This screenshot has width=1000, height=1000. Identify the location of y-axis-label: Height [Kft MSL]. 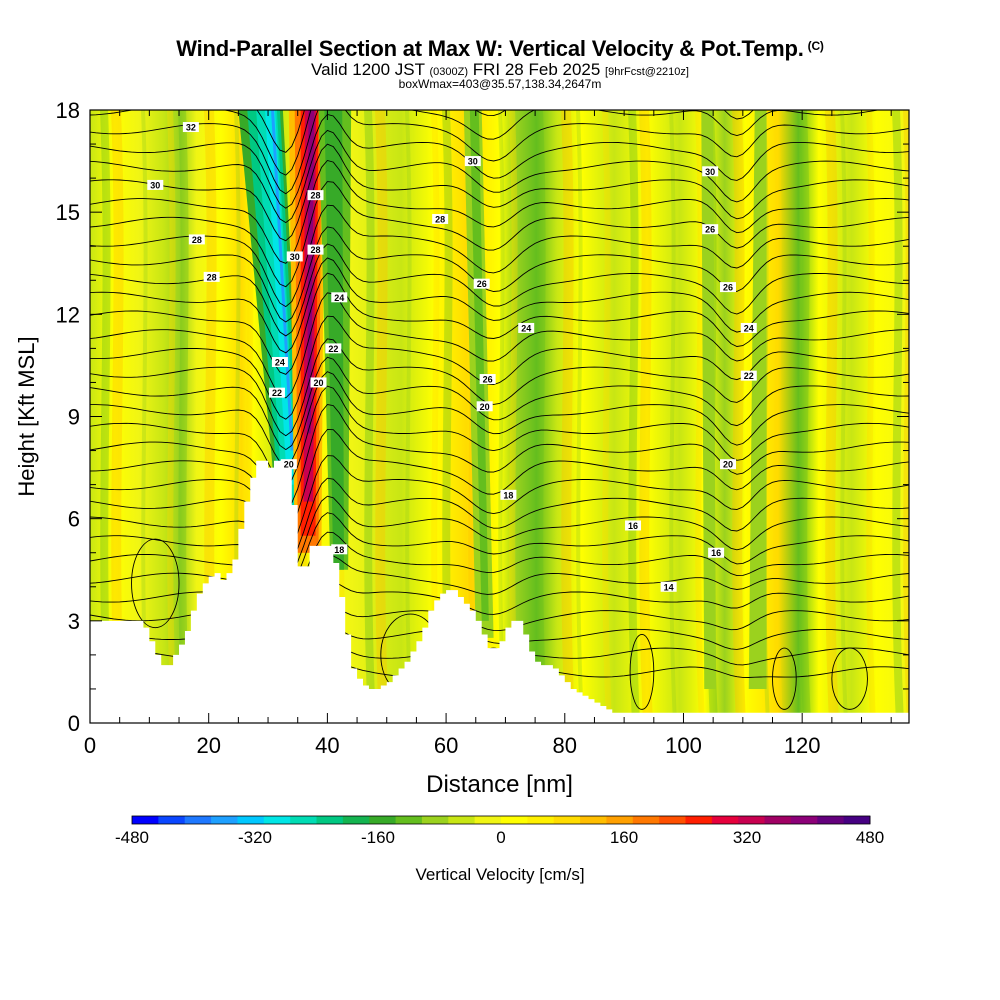
(26, 416).